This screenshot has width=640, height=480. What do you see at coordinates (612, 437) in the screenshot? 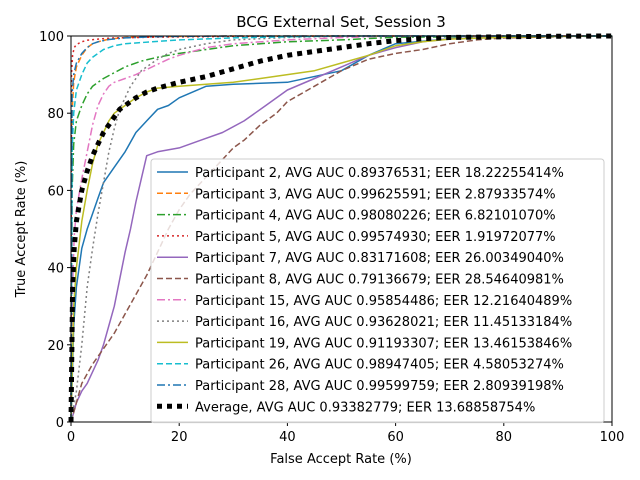
I see `x-tick-label: 100` at bounding box center [612, 437].